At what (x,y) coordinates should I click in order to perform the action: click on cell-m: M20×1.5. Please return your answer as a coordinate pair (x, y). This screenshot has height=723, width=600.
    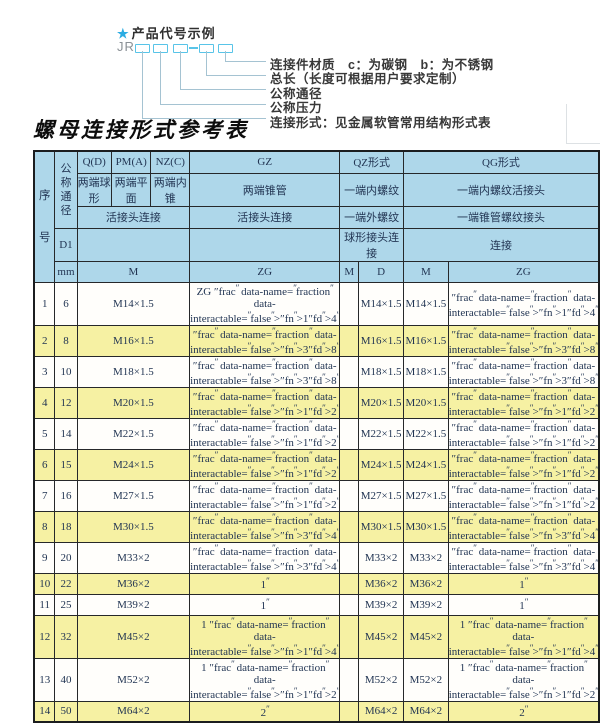
    Looking at the image, I should click on (133, 402).